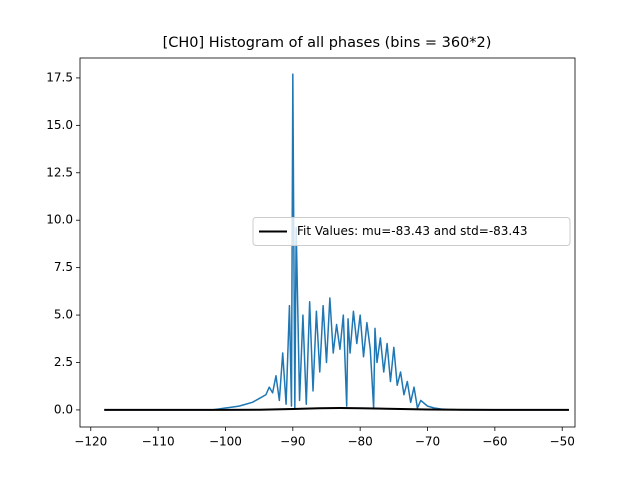  I want to click on y-tick-label: 15.0, so click(59, 125).